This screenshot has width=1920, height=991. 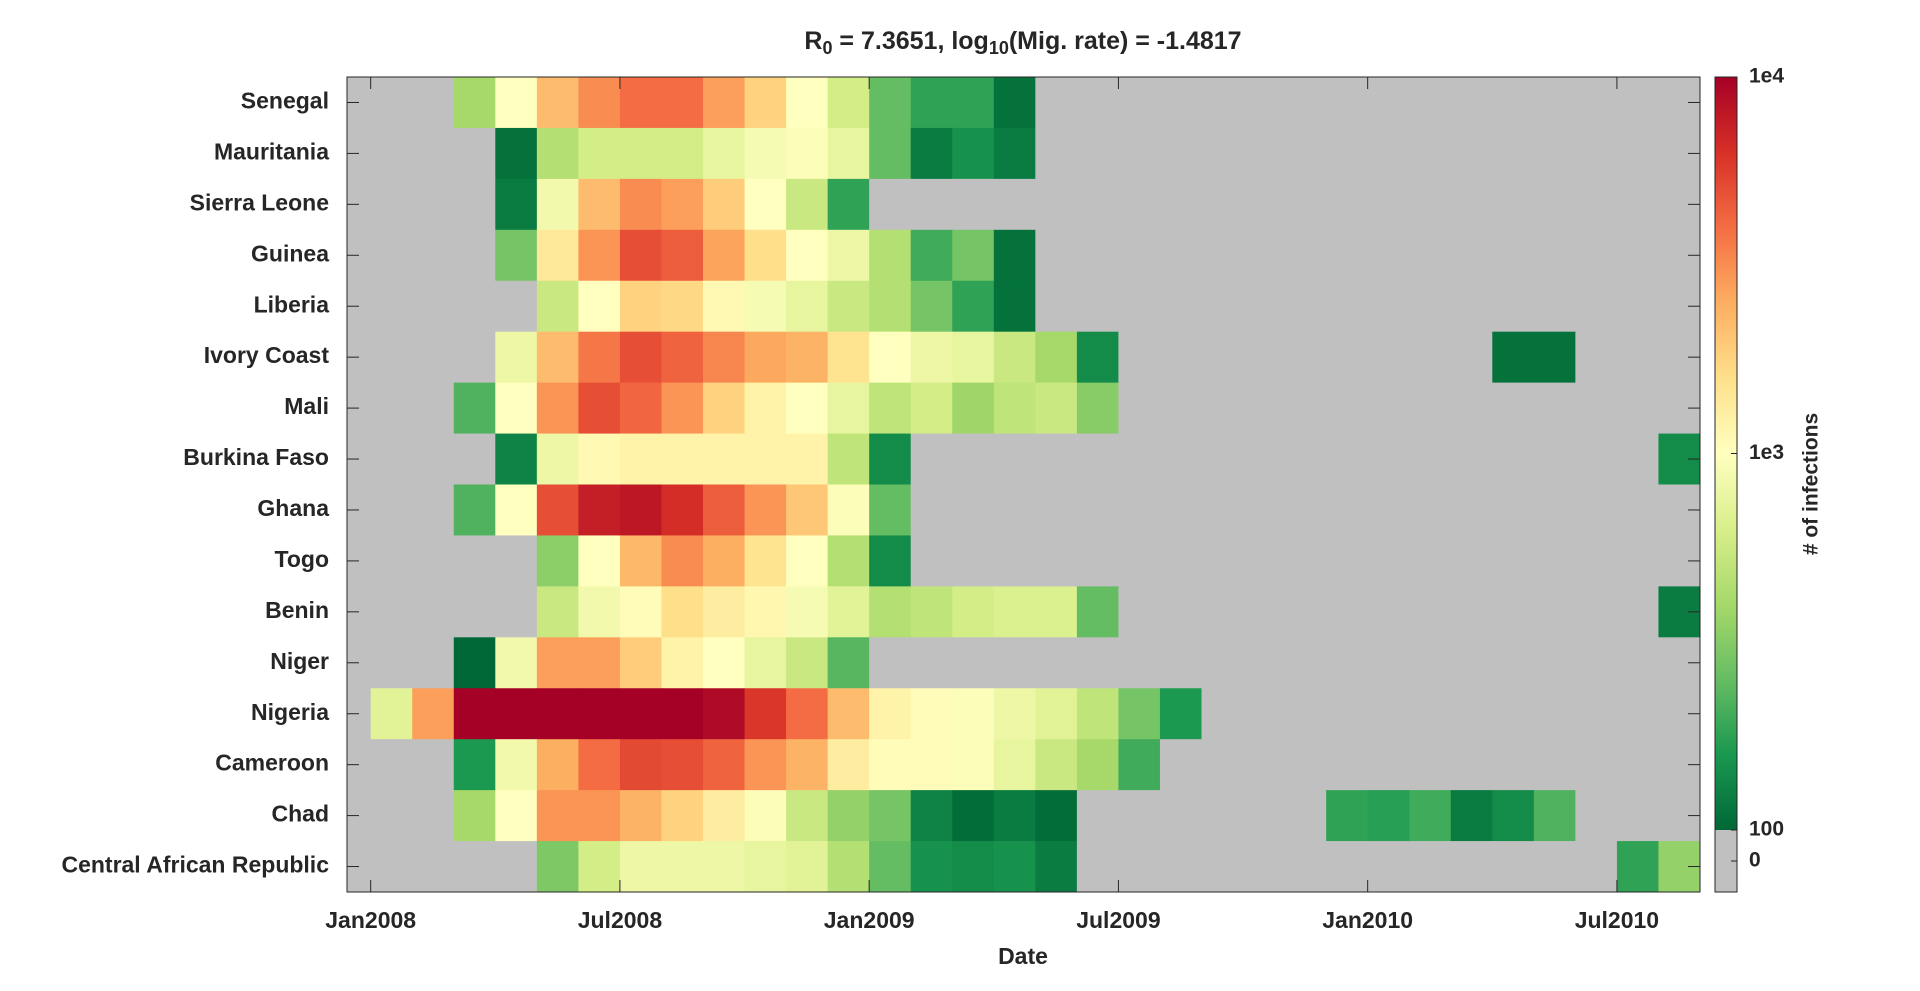 I want to click on x-axis-label: Date, so click(x=1023, y=956).